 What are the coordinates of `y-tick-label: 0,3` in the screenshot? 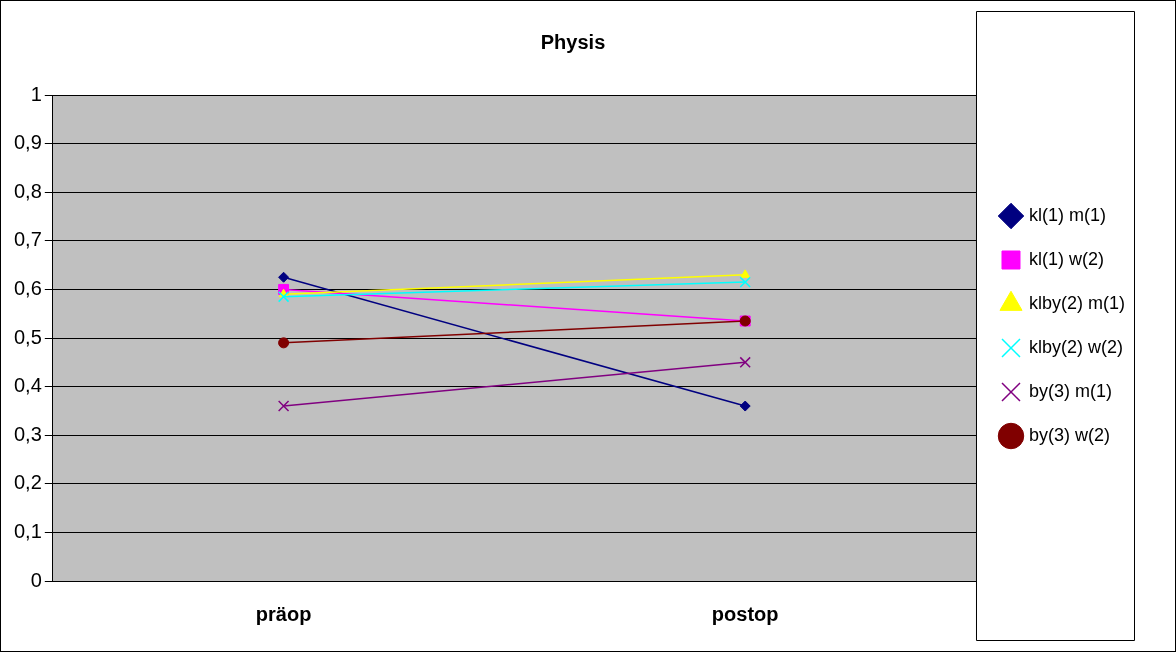 It's located at (27, 433).